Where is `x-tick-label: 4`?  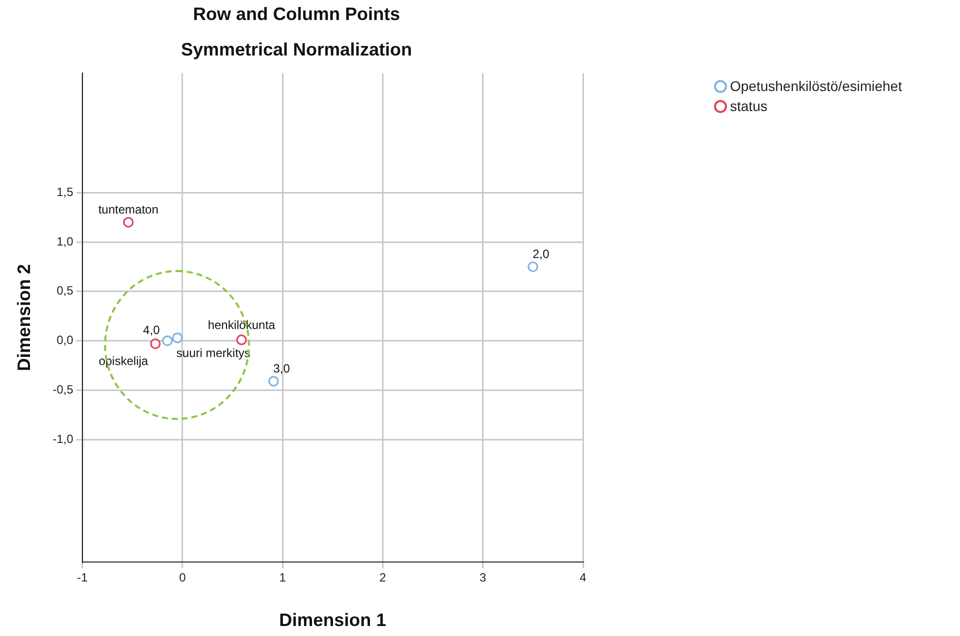 x-tick-label: 4 is located at coordinates (583, 577).